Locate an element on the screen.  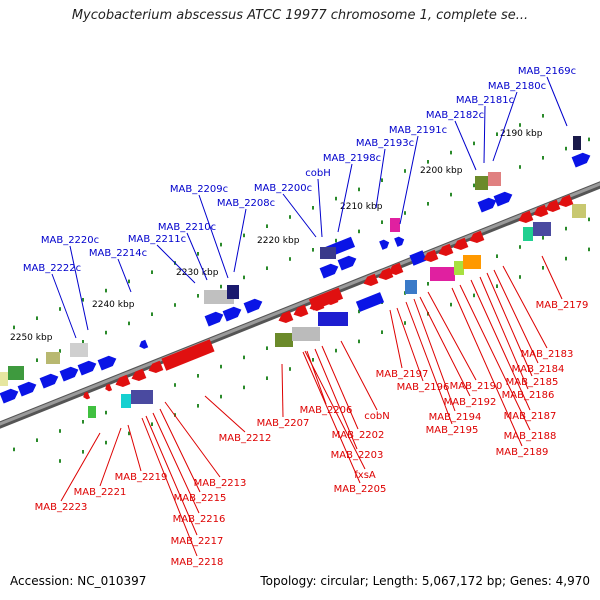
gene-label-mab-2222c: MAB_2222c is located at coordinates (52, 268).